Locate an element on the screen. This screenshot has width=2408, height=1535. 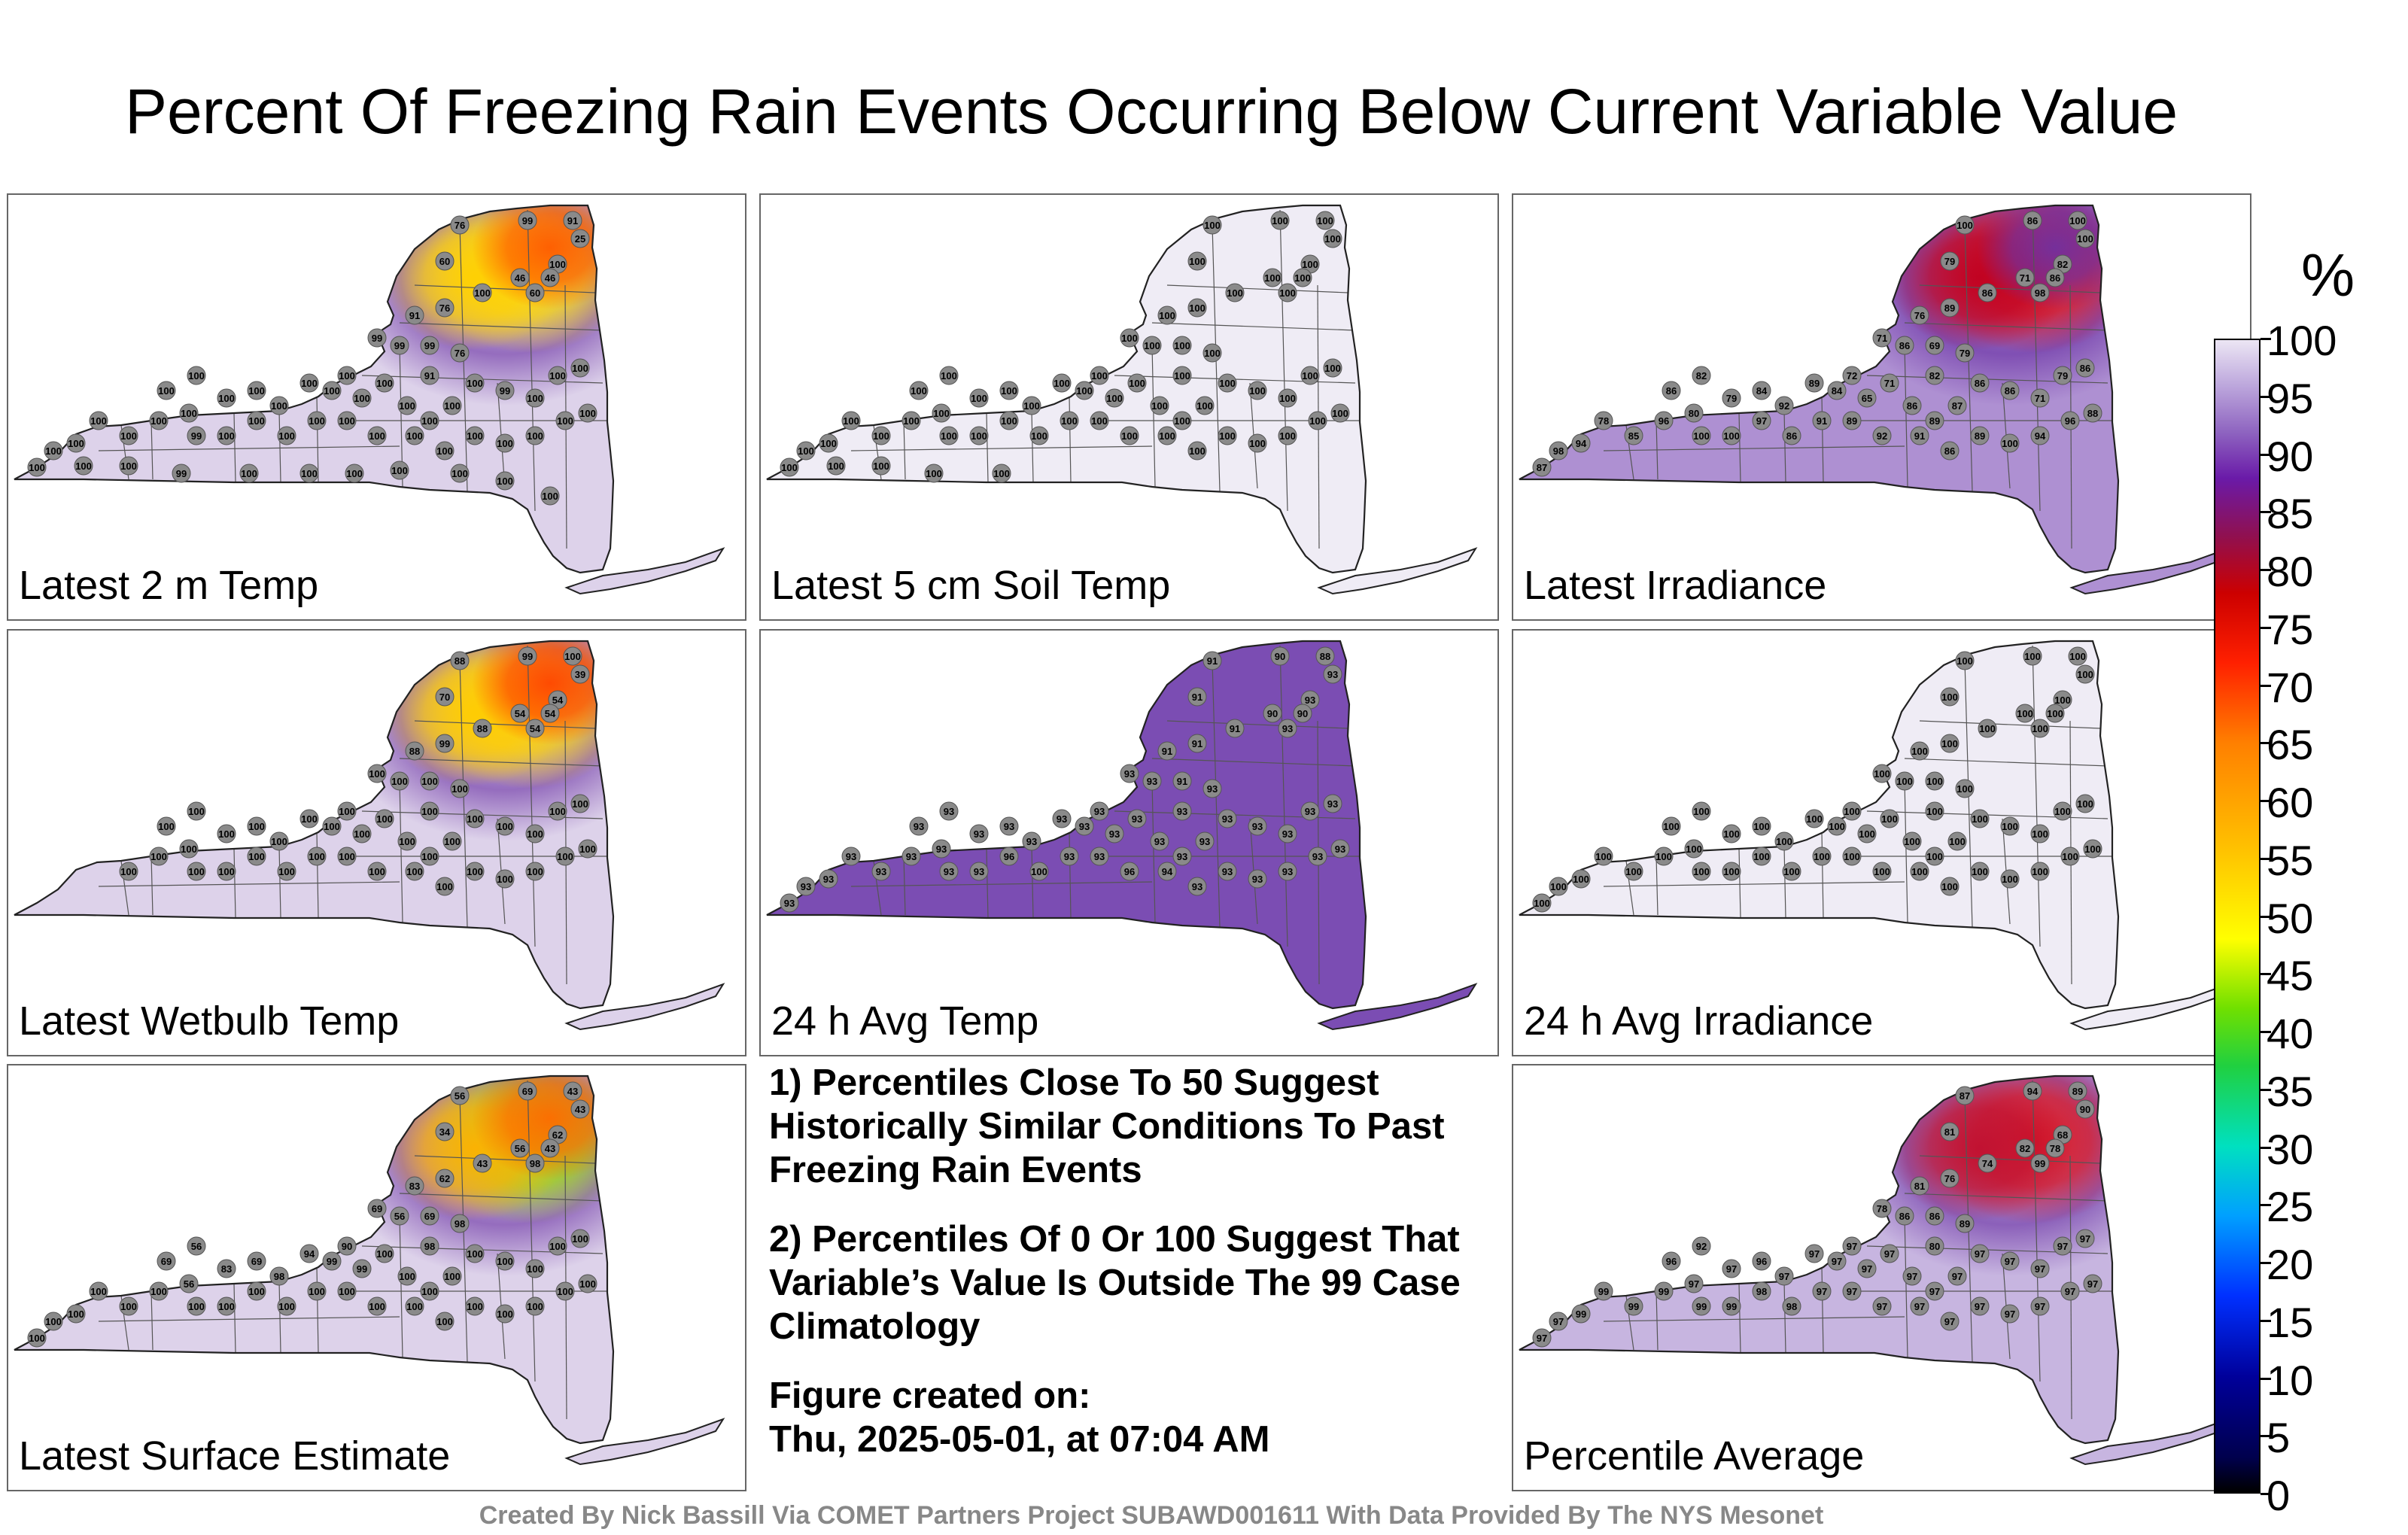
station-value: 83 is located at coordinates (414, 1186).